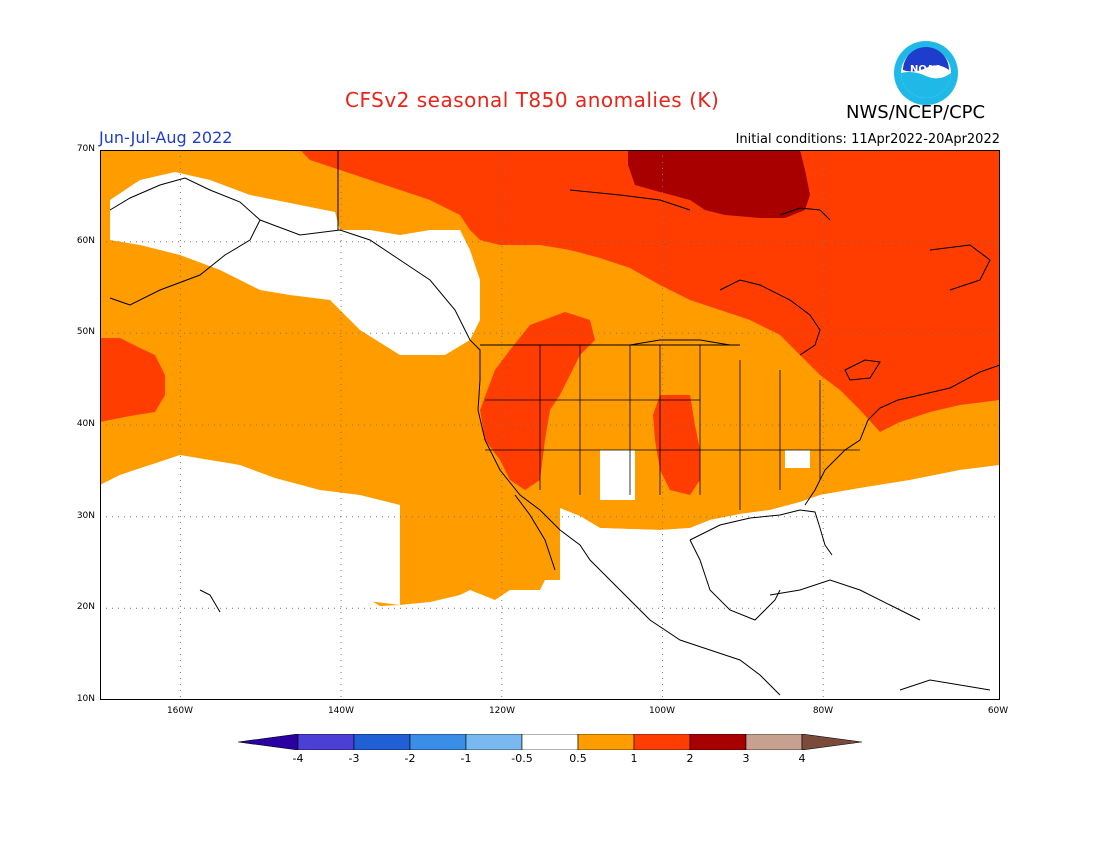 This screenshot has height=850, width=1100. What do you see at coordinates (85, 699) in the screenshot?
I see `lat-label: 10N` at bounding box center [85, 699].